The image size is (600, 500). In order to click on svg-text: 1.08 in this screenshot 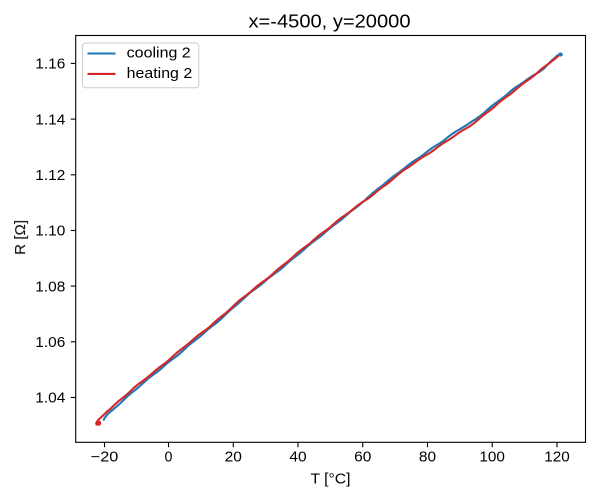, I will do `click(50, 287)`.